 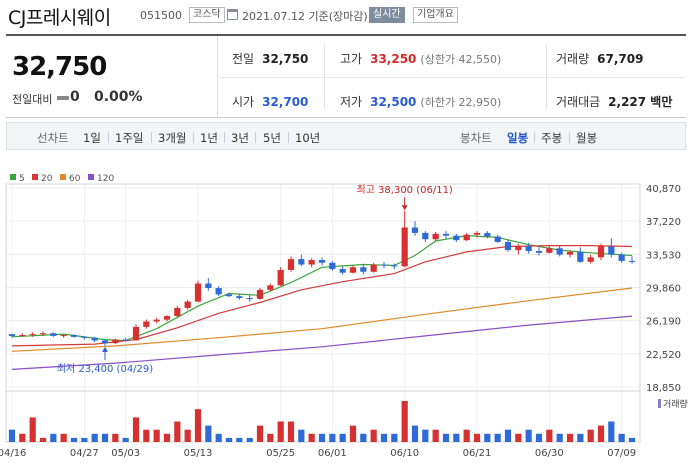 I want to click on period-1y: 1년, so click(x=209, y=138).